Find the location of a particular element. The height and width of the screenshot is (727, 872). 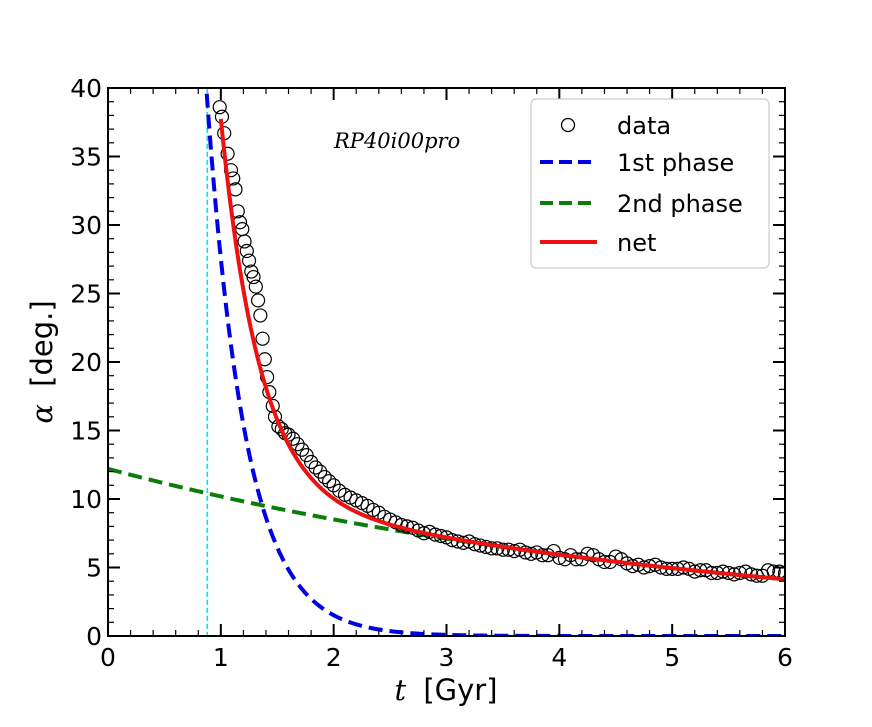

y-tick-label: 30 is located at coordinates (86, 225).